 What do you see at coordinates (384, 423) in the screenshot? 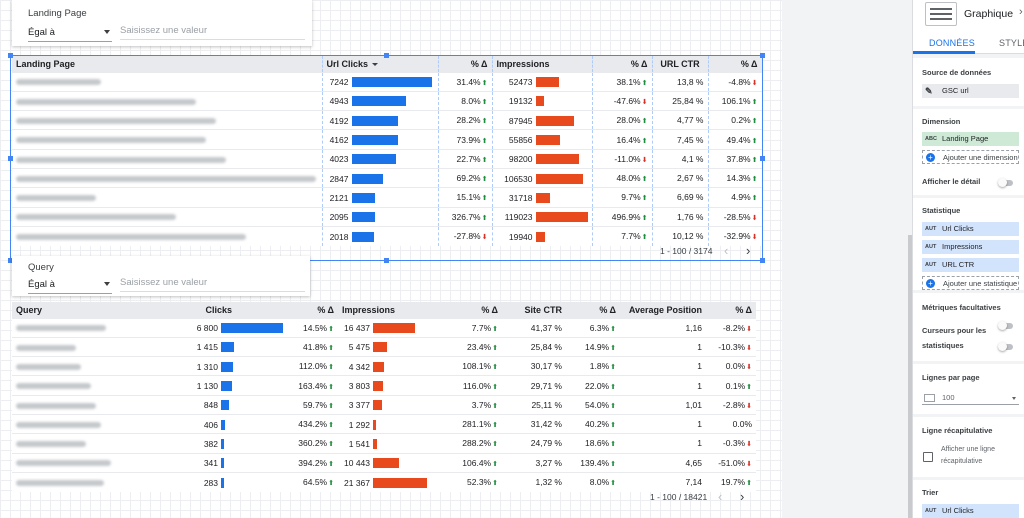
I see `table-row: 406 434.2%⬆ 1 292 281.1%⬆ 31,42 % 40.2%⬆ 1 0.0%` at bounding box center [384, 423].